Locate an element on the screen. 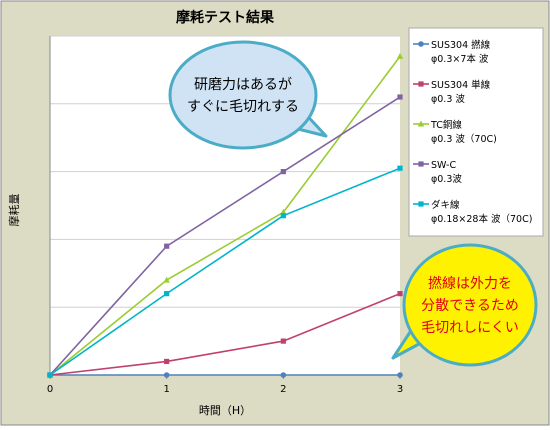  legend-box is located at coordinates (476, 132).